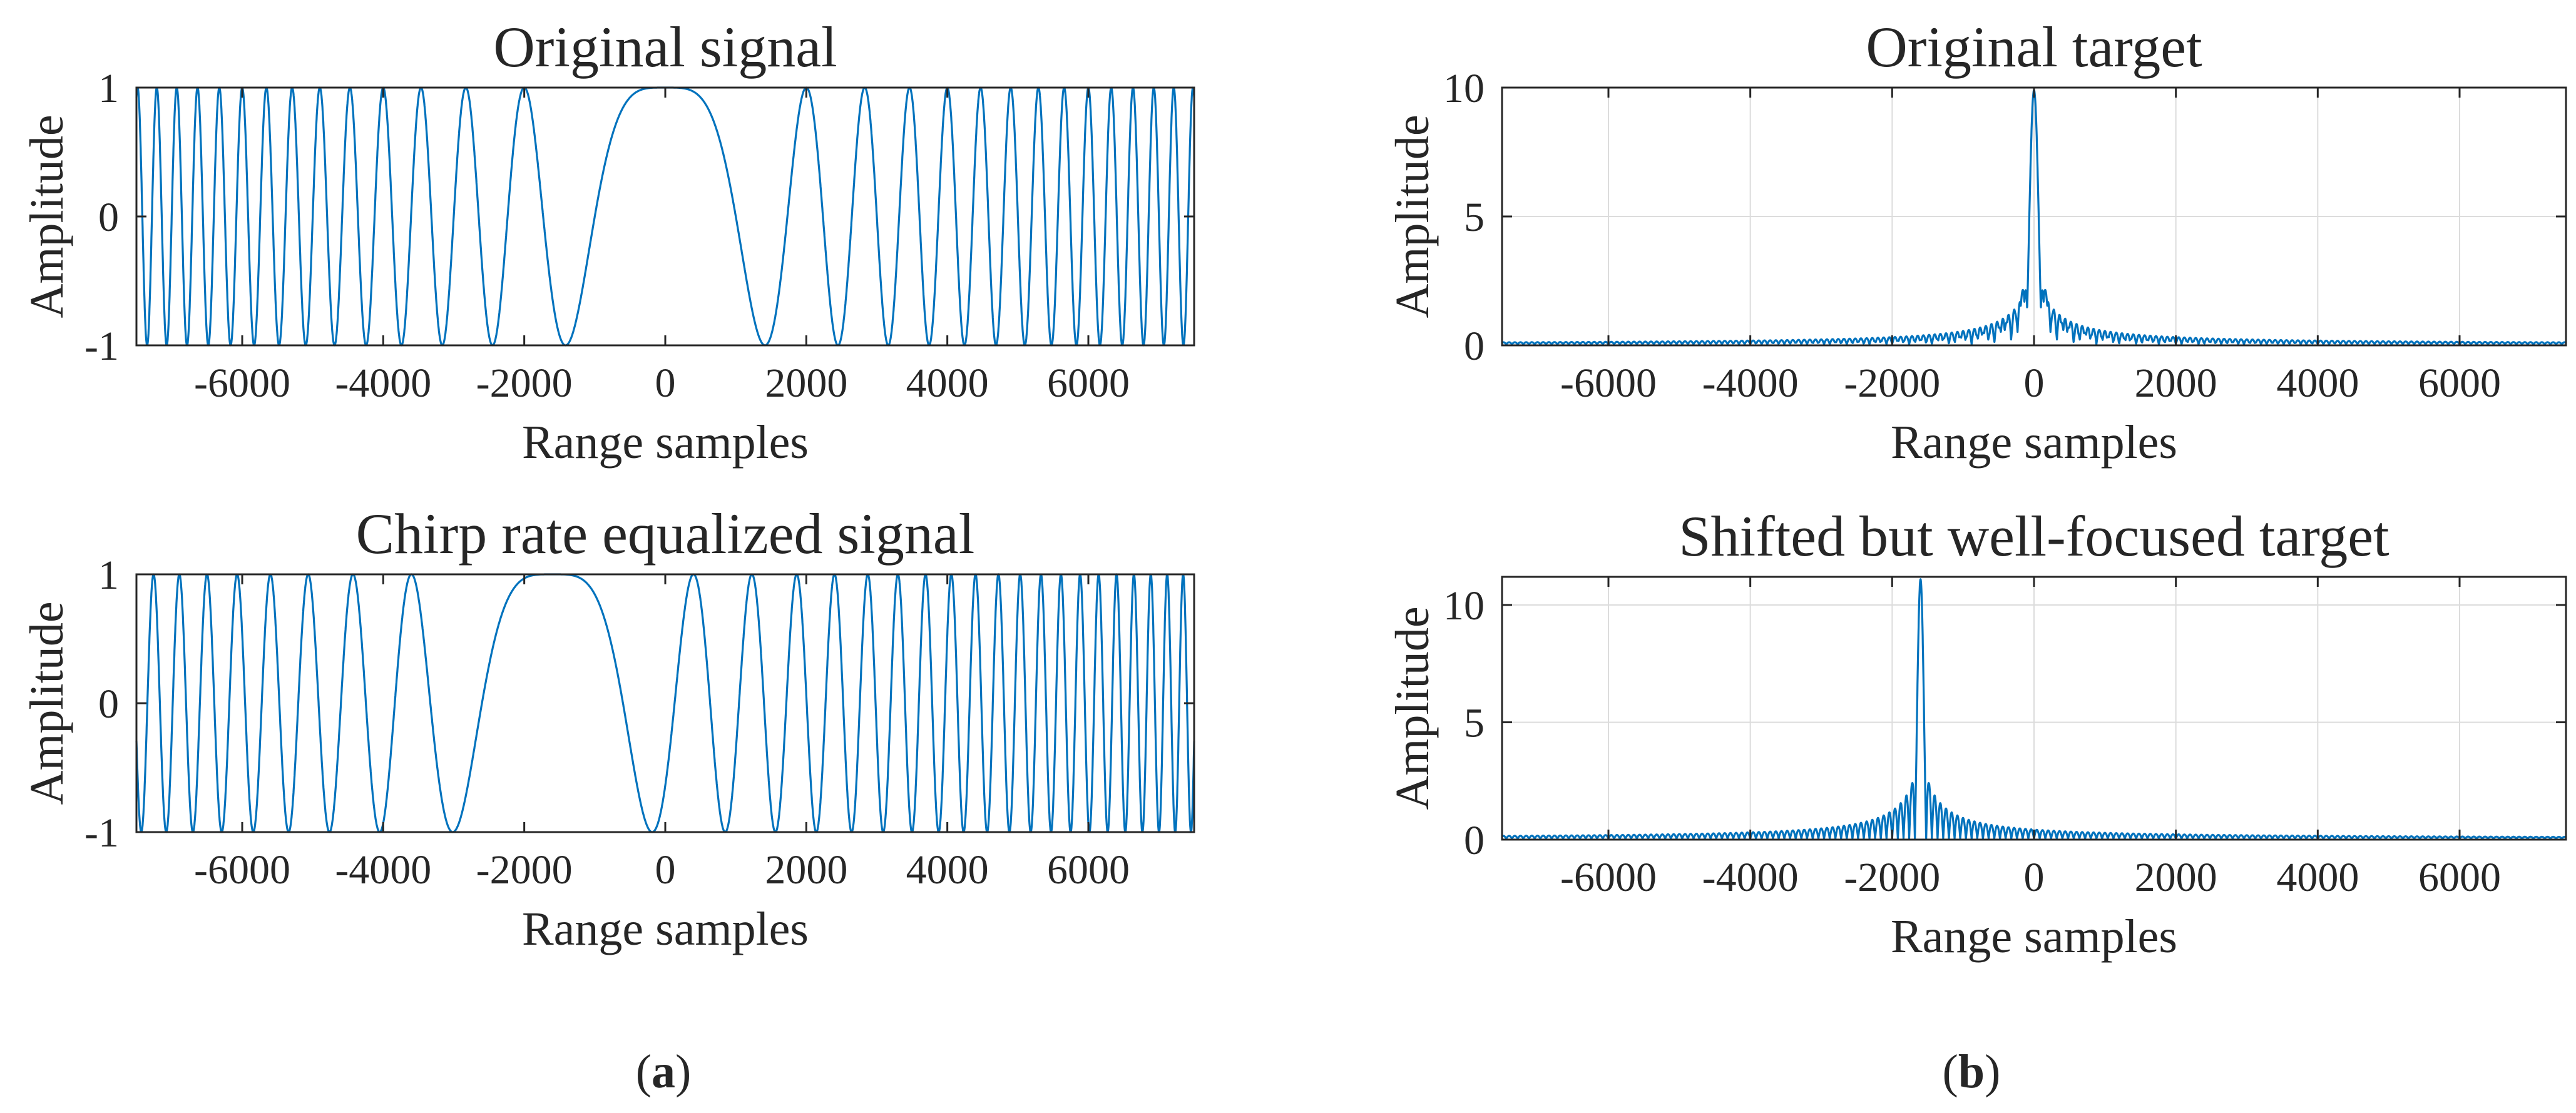 Image resolution: width=2576 pixels, height=1113 pixels. Describe the element at coordinates (665, 217) in the screenshot. I see `series-line-a1` at that location.